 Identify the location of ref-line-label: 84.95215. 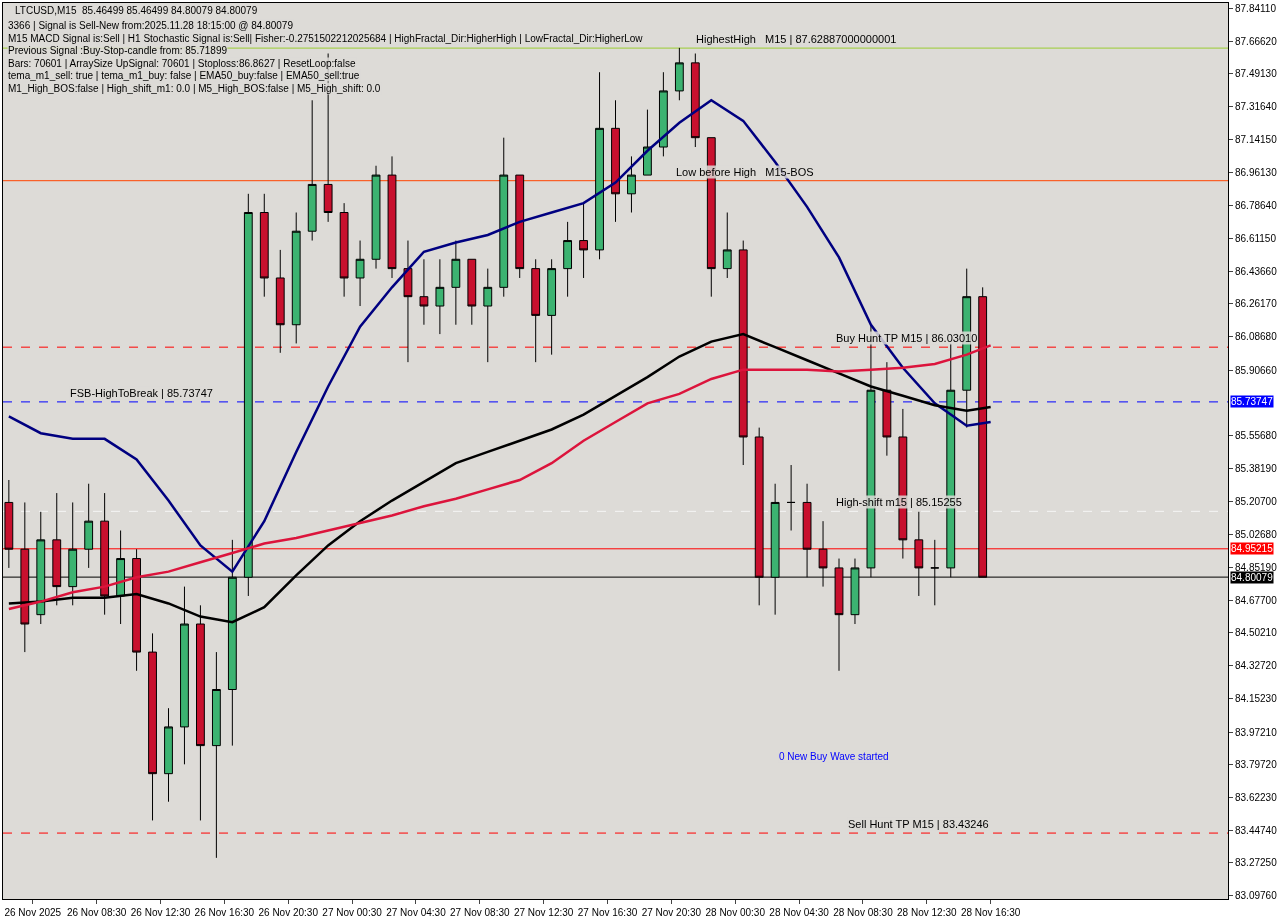
(1252, 548).